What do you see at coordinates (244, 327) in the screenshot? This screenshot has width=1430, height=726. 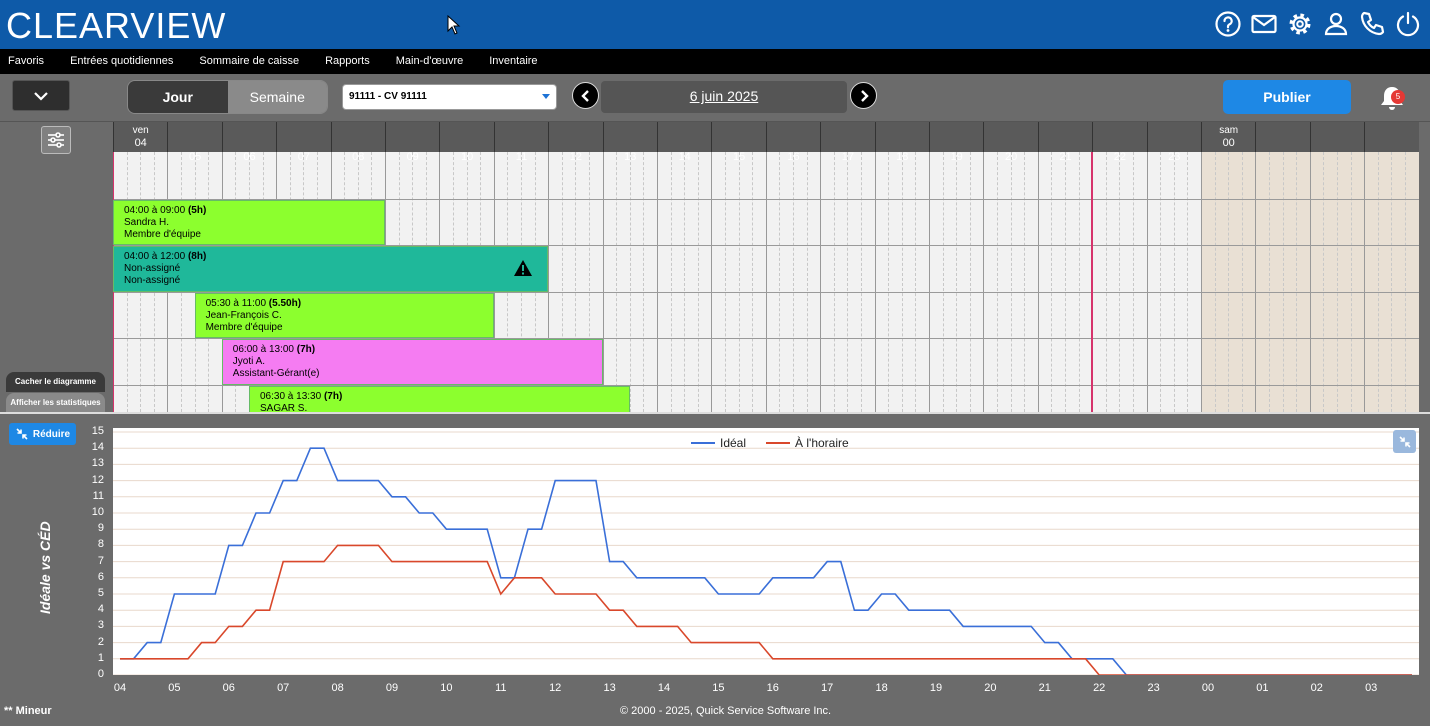 I see `shift-role: Membre d'équipe` at bounding box center [244, 327].